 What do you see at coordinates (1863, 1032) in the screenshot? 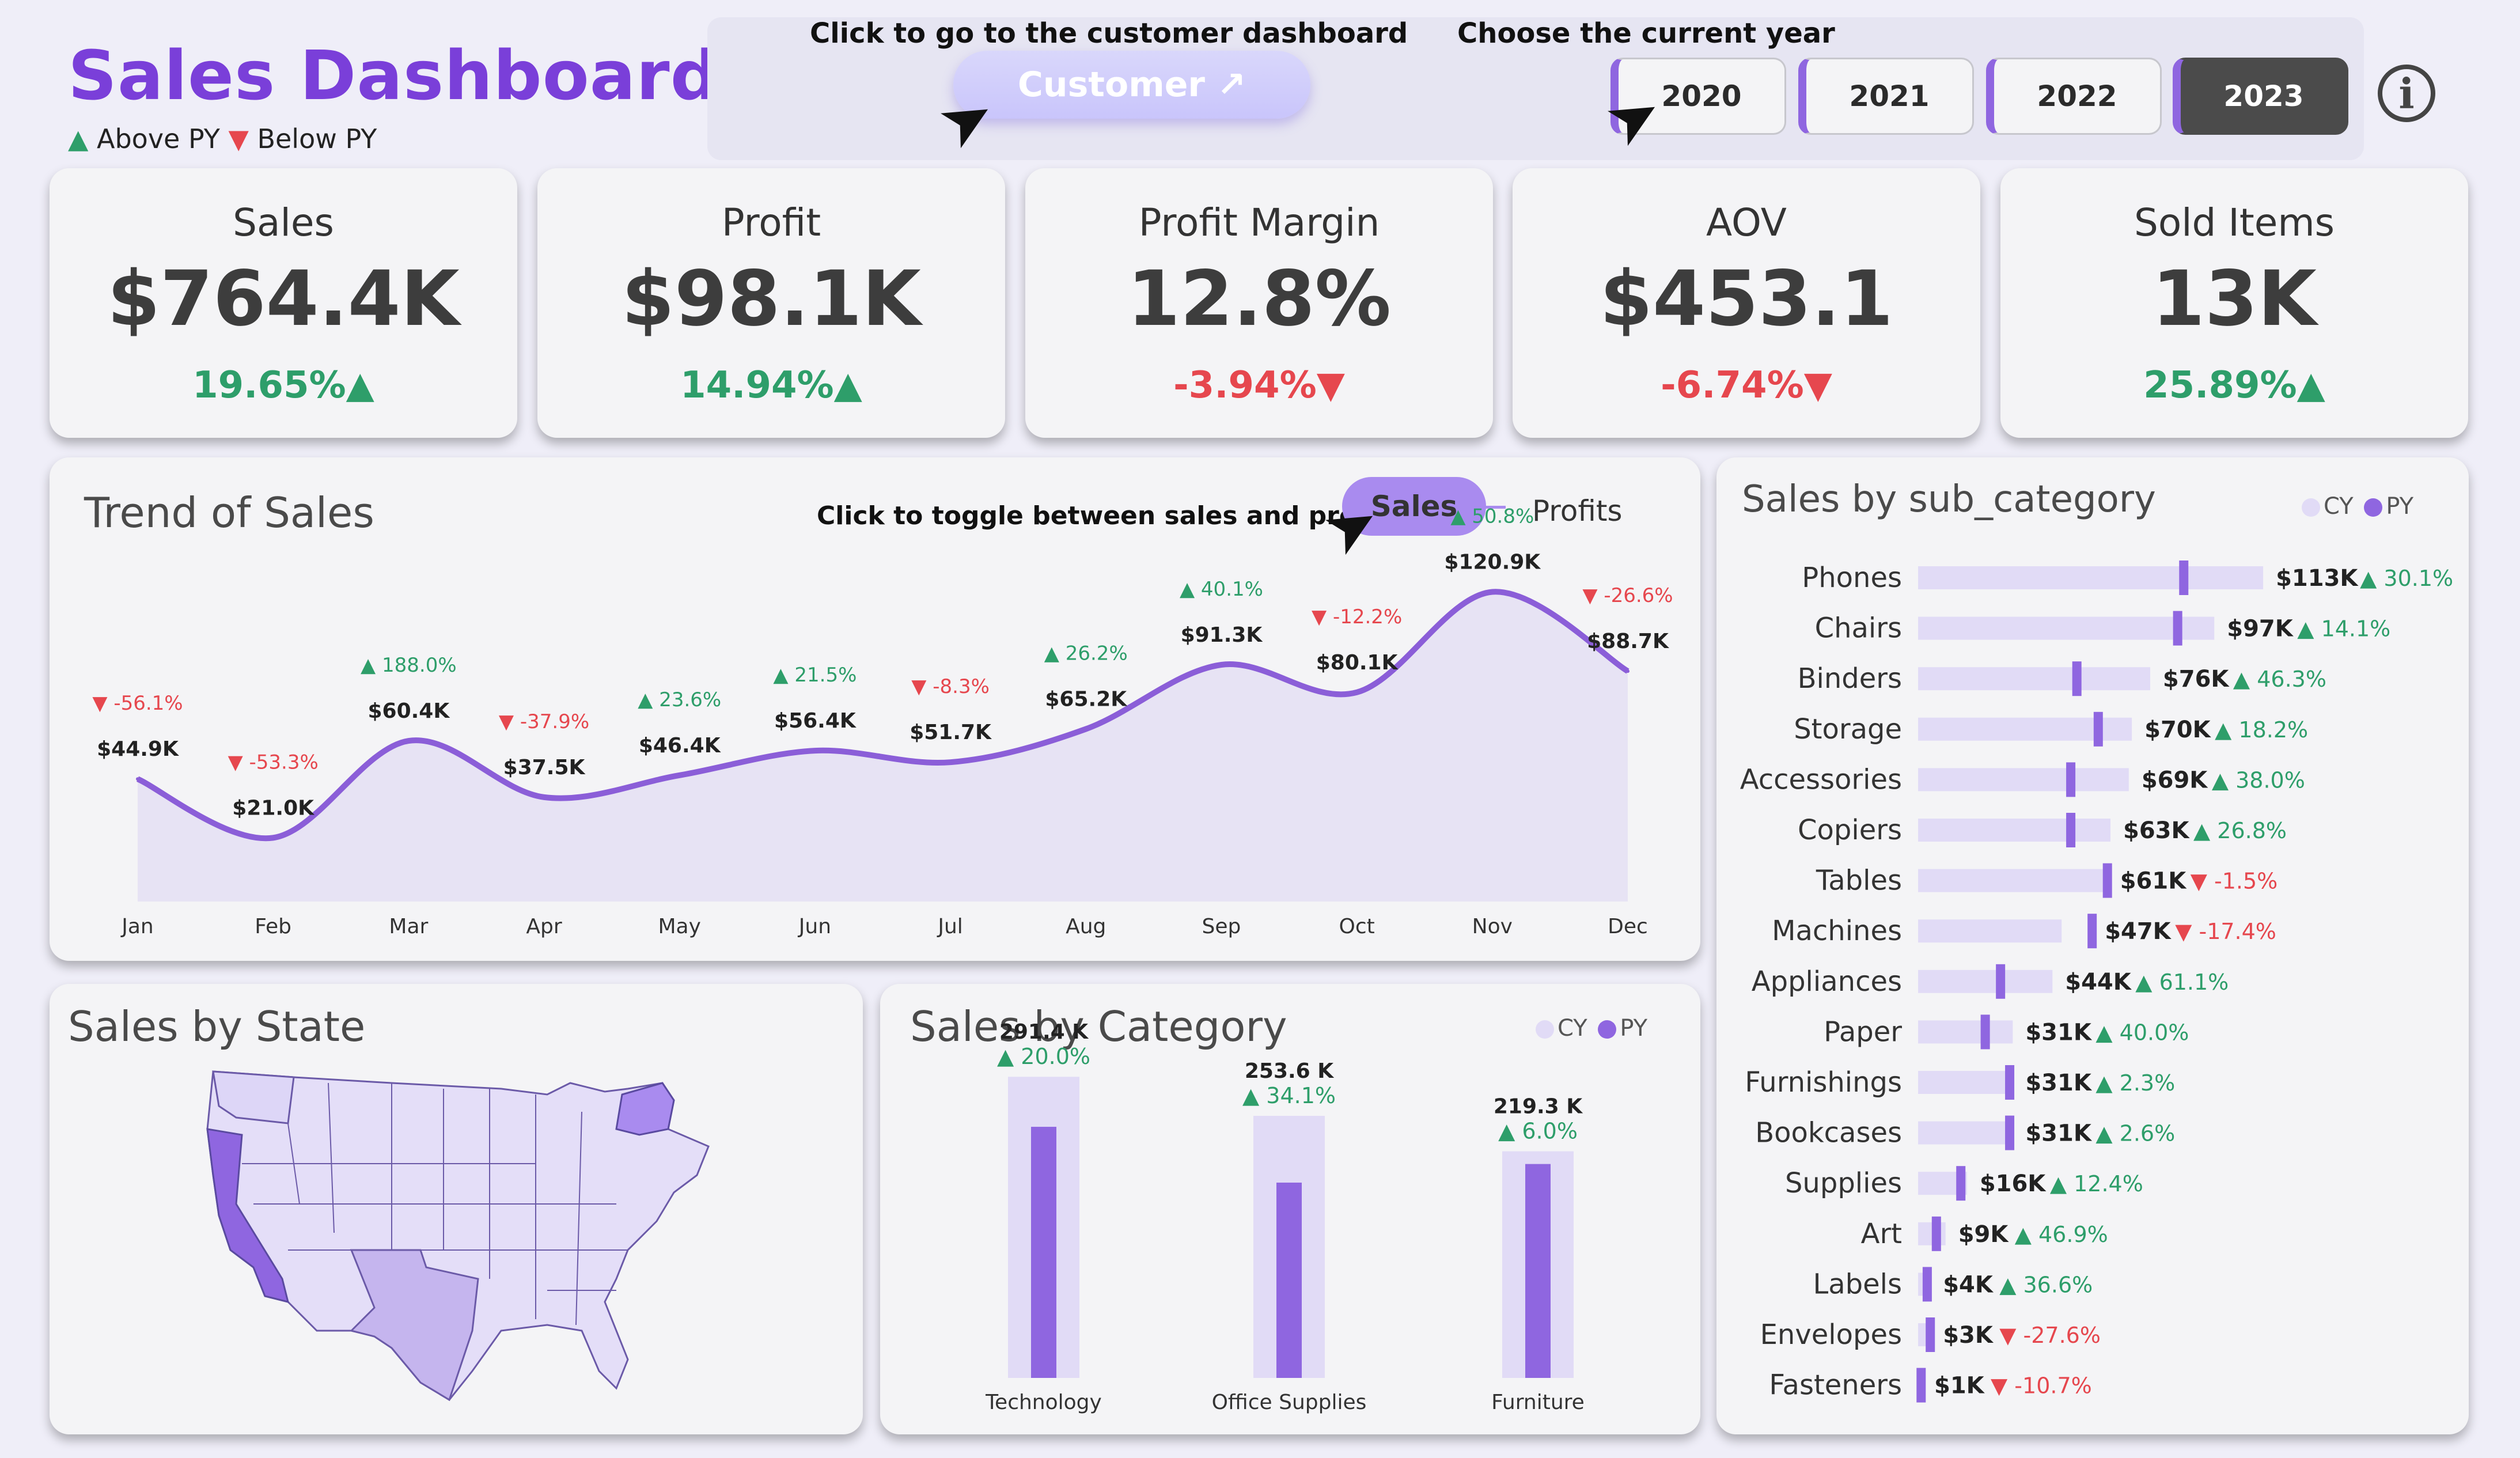
I see `subcategory-y-tick: Paper` at bounding box center [1863, 1032].